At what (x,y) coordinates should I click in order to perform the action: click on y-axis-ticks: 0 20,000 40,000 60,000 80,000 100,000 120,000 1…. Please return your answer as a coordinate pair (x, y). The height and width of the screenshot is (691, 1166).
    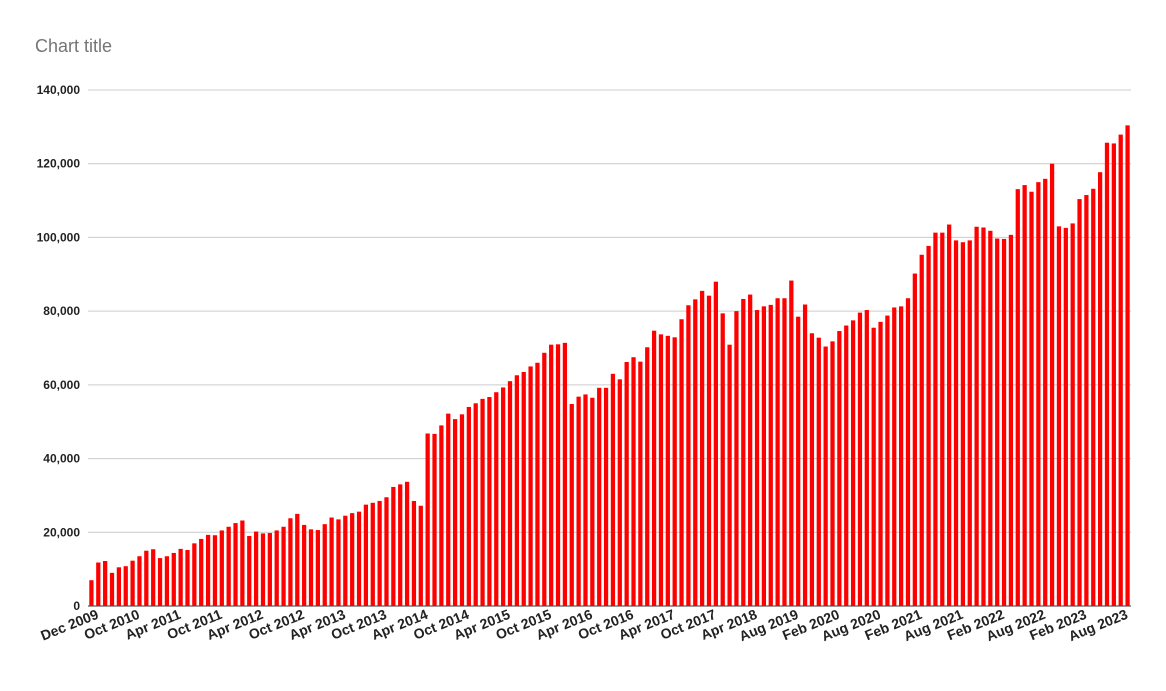
    Looking at the image, I should click on (59, 348).